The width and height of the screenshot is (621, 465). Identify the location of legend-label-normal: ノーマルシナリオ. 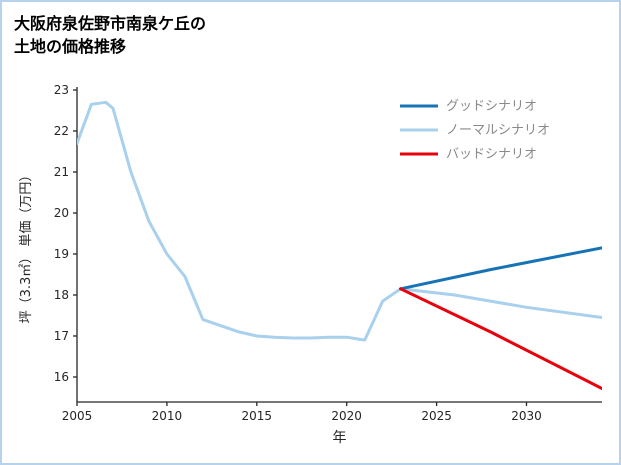
(498, 130).